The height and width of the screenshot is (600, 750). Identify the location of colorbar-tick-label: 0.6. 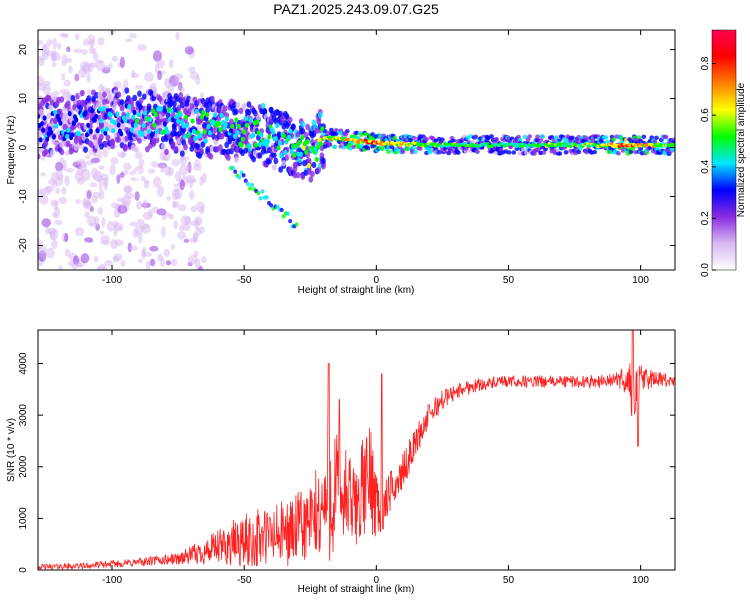
(705, 115).